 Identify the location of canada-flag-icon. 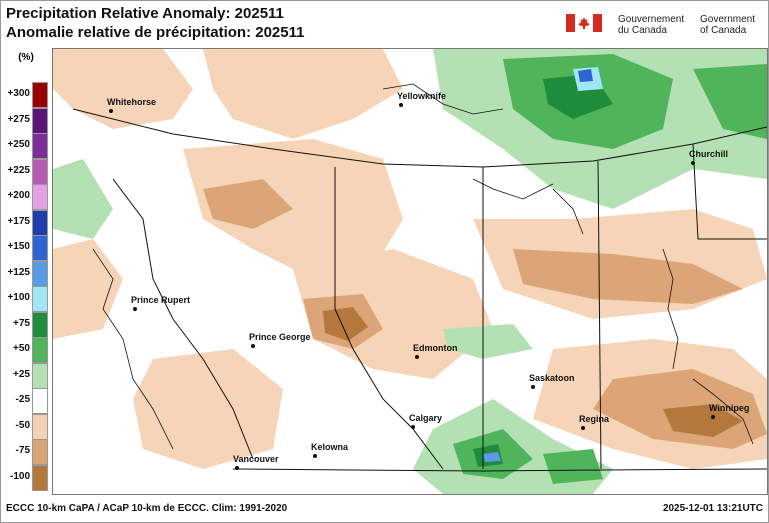
(584, 23).